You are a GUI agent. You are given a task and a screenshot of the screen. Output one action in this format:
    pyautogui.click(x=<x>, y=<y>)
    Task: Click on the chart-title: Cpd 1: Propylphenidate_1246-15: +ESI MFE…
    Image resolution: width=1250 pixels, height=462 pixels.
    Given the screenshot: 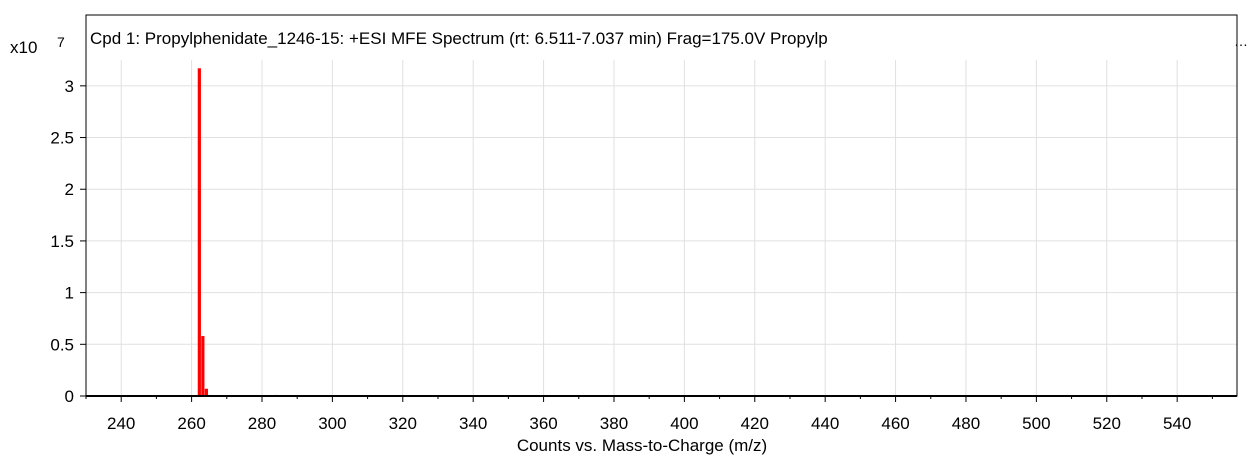 What is the action you would take?
    pyautogui.click(x=459, y=38)
    